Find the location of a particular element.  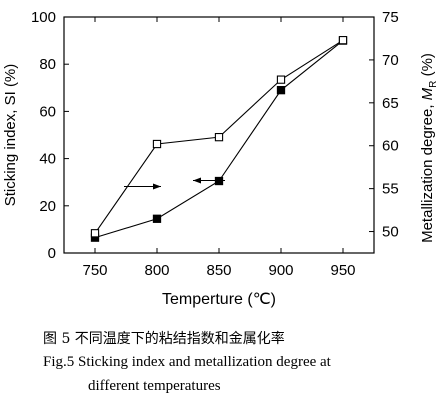

figure-caption-chinese: 图 5 不同温度下的粘结指数和金属化率 is located at coordinates (164, 339).